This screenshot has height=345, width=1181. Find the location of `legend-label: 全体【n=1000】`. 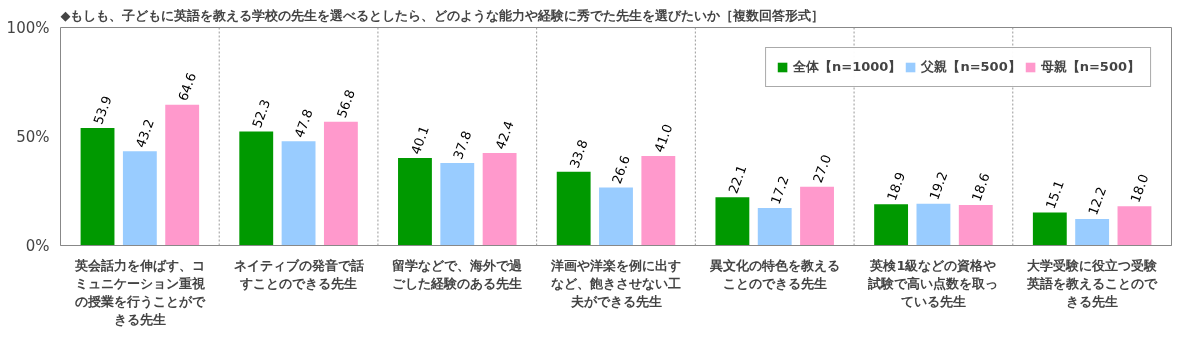

legend-label: 全体【n=1000】 is located at coordinates (847, 67).